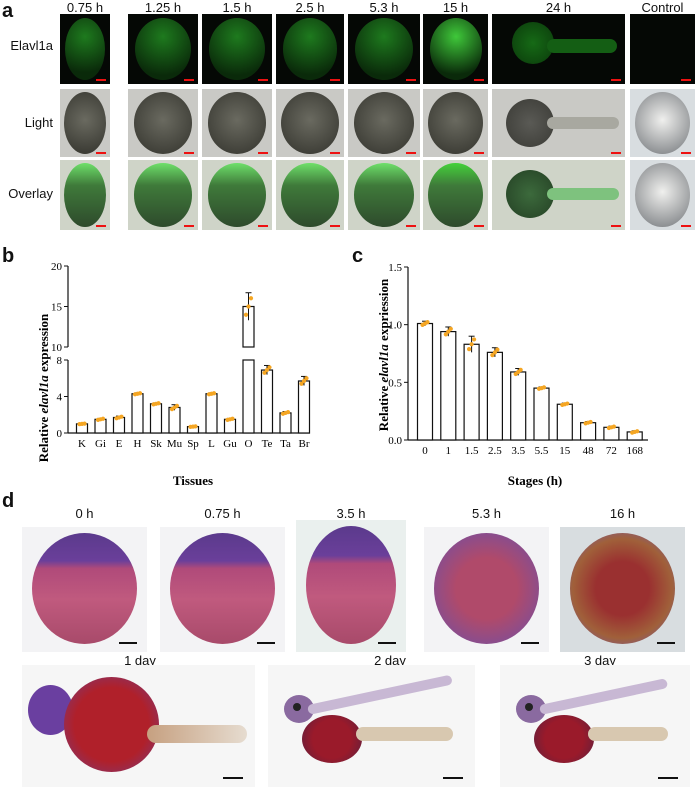 The image size is (697, 787). I want to click on image-a-r1-c3, so click(310, 123).